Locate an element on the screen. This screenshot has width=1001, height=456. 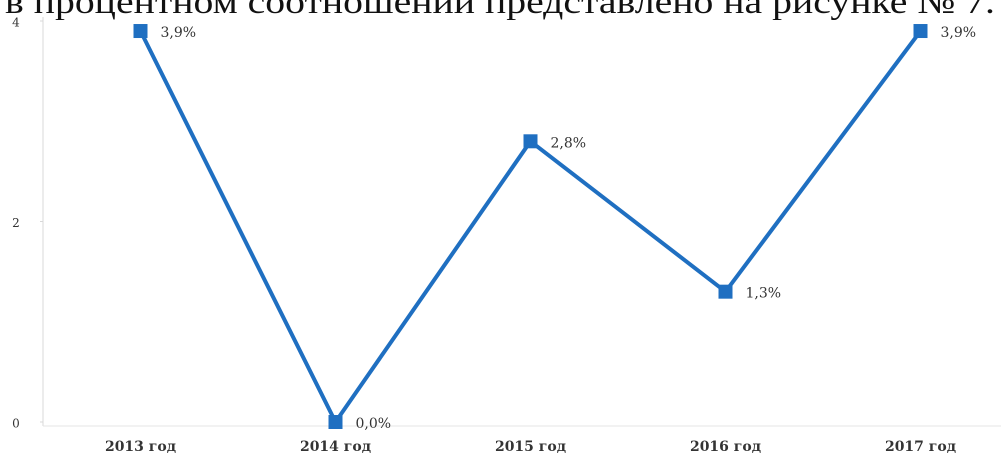
x-tick-label: 2016 год is located at coordinates (725, 447).